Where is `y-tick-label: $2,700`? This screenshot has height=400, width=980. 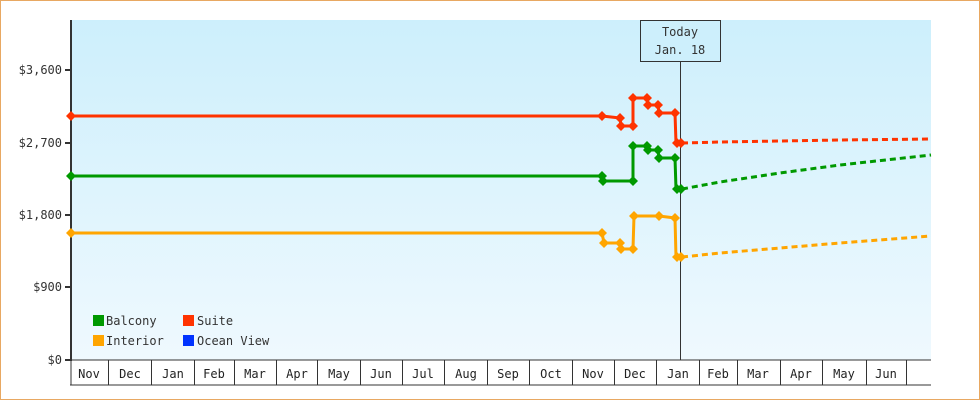
y-tick-label: $2,700 is located at coordinates (40, 143).